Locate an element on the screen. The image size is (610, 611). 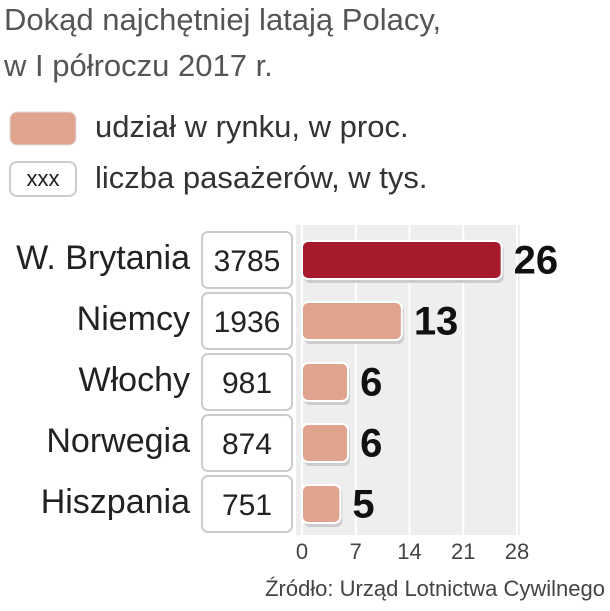
x-tick-label: 21 is located at coordinates (463, 551).